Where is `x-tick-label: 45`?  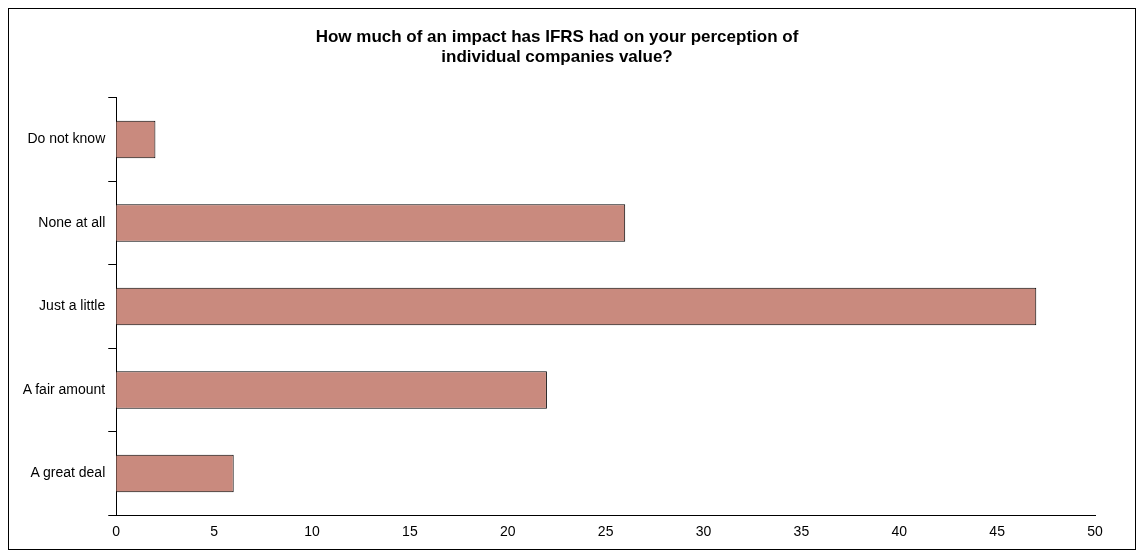
x-tick-label: 45 is located at coordinates (997, 531).